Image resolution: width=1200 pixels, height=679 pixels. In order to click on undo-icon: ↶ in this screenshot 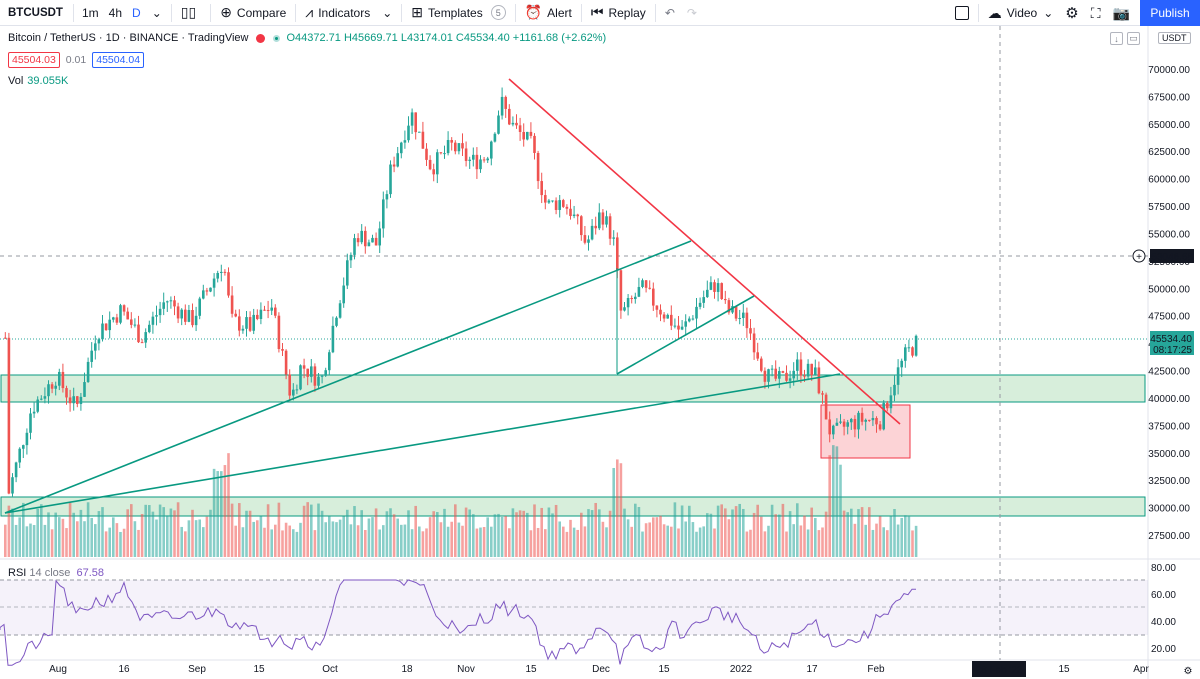, I will do `click(669, 12)`.